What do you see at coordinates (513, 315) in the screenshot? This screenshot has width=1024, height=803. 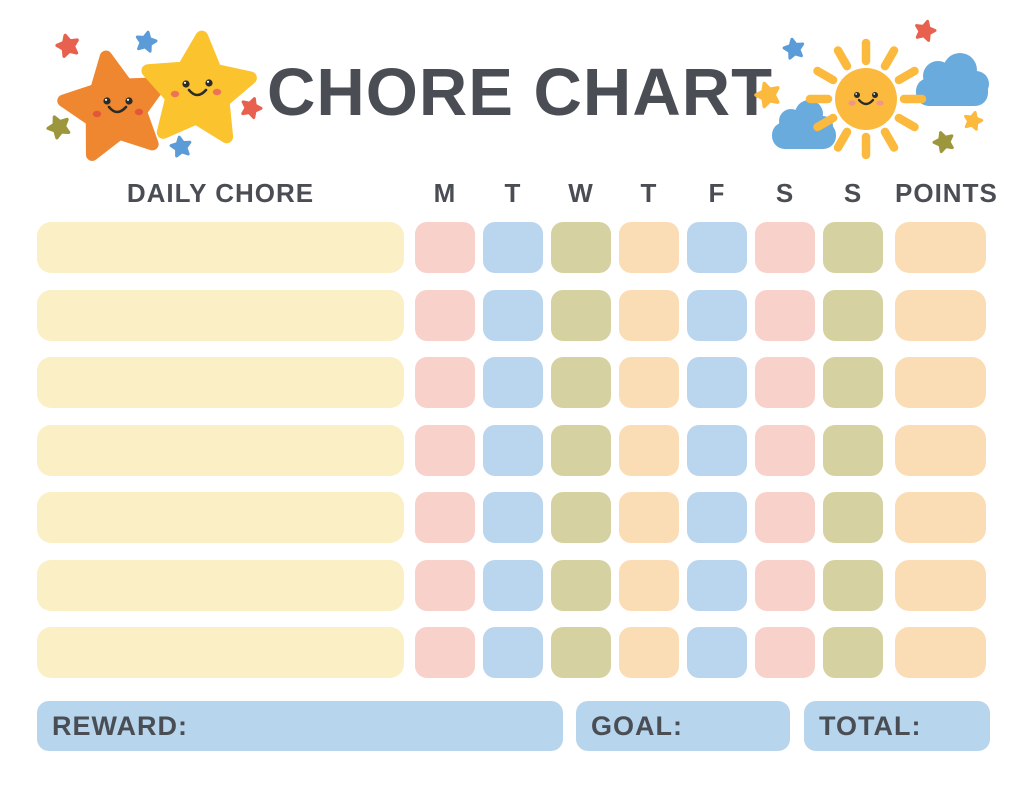 I see `day-cell-row2-t` at bounding box center [513, 315].